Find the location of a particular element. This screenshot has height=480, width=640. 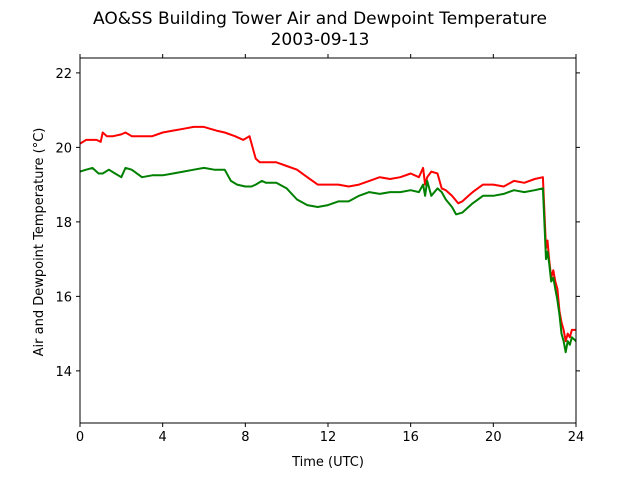

x-tick-label: 16 is located at coordinates (410, 437).